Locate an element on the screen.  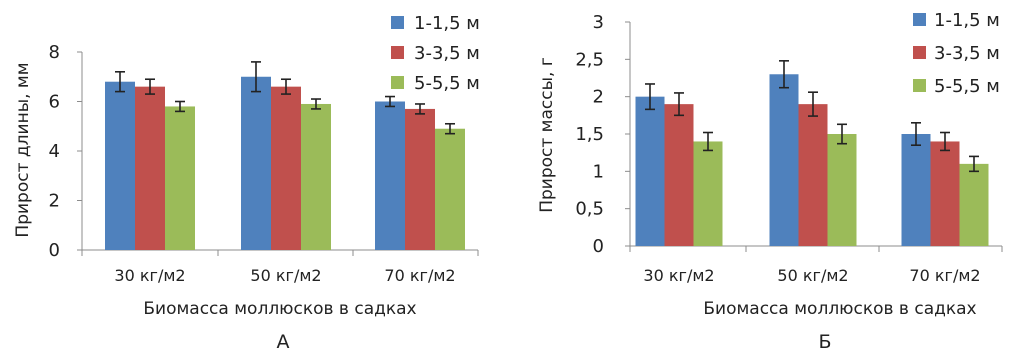
panel-a-x-axis-title: Биомасса моллюсков в садках is located at coordinates (279, 309).